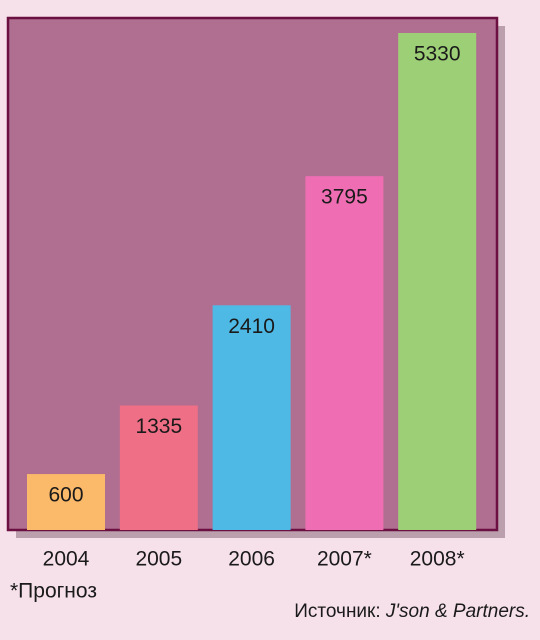 Image resolution: width=540 pixels, height=640 pixels. I want to click on source-label: Источник:, so click(337, 611).